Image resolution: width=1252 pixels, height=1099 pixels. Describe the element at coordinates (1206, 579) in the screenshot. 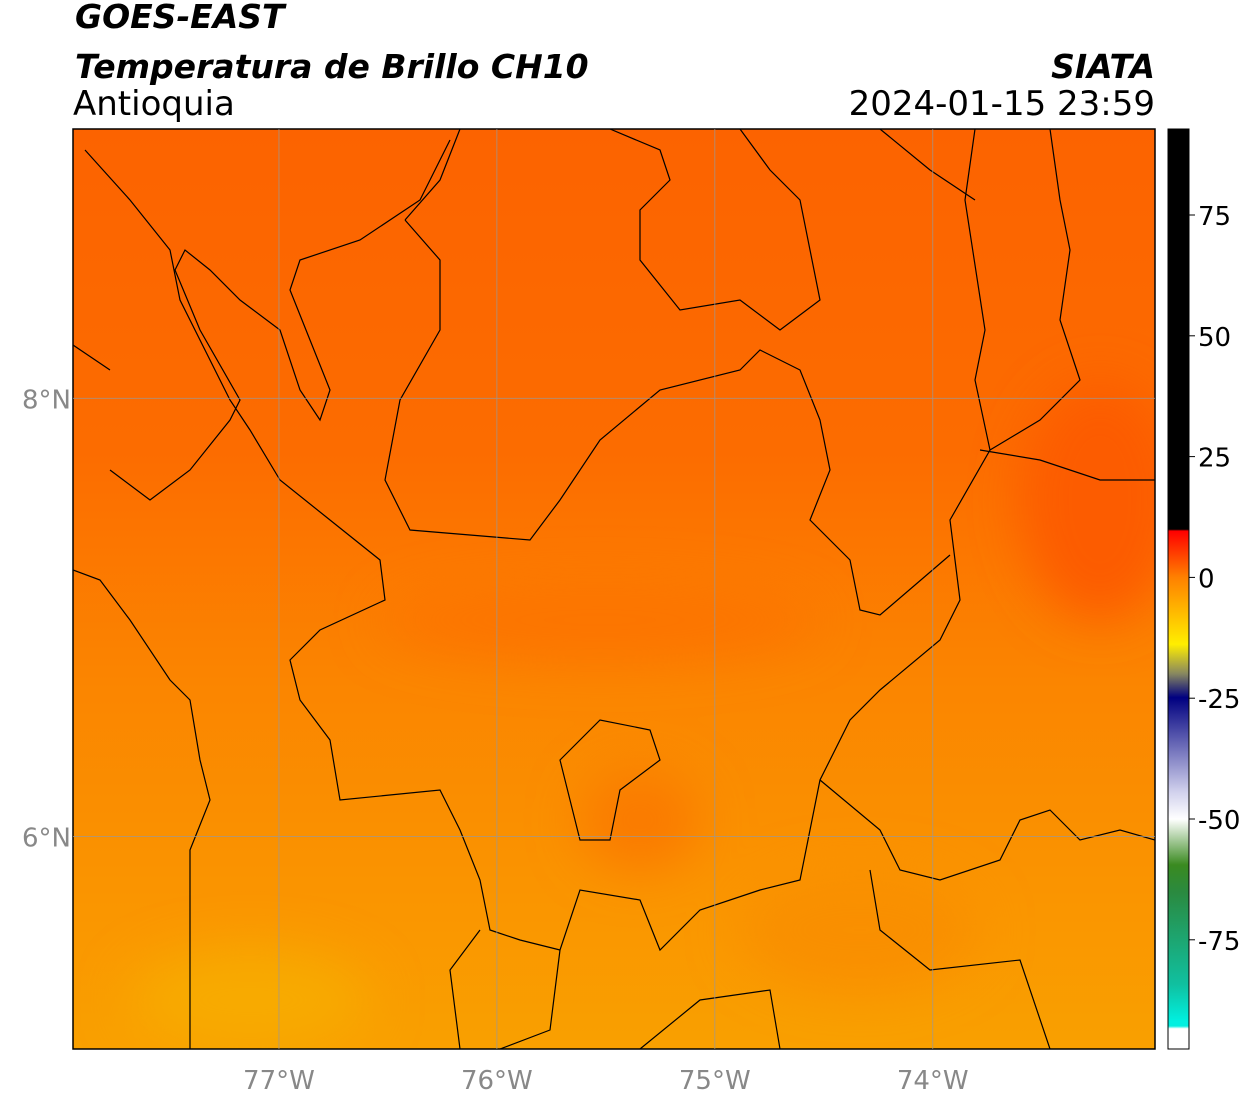

I see `colorbar-tick-label: 0` at that location.